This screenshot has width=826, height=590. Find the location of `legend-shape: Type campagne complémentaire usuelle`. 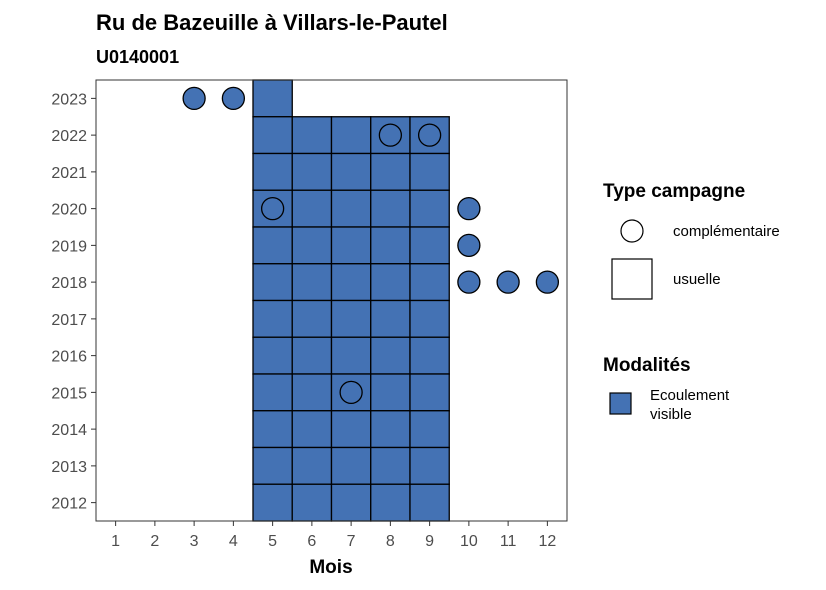

legend-shape: Type campagne complémentaire usuelle is located at coordinates (691, 240).